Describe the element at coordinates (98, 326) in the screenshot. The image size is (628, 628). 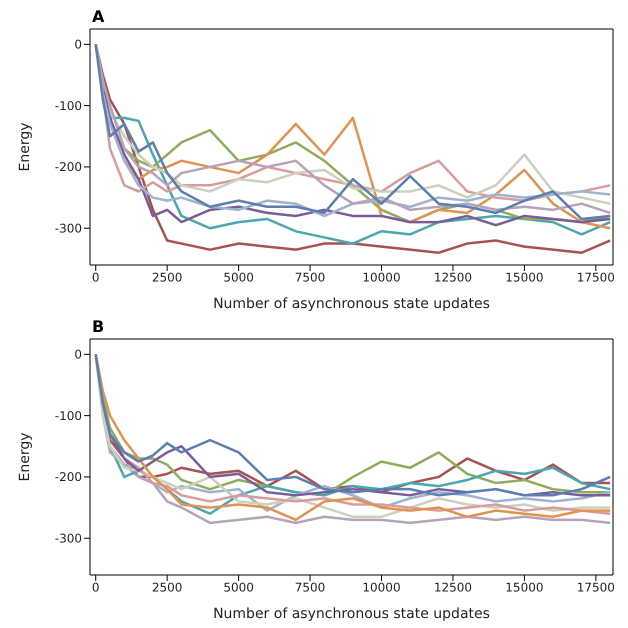
I see `chart-title: B` at that location.